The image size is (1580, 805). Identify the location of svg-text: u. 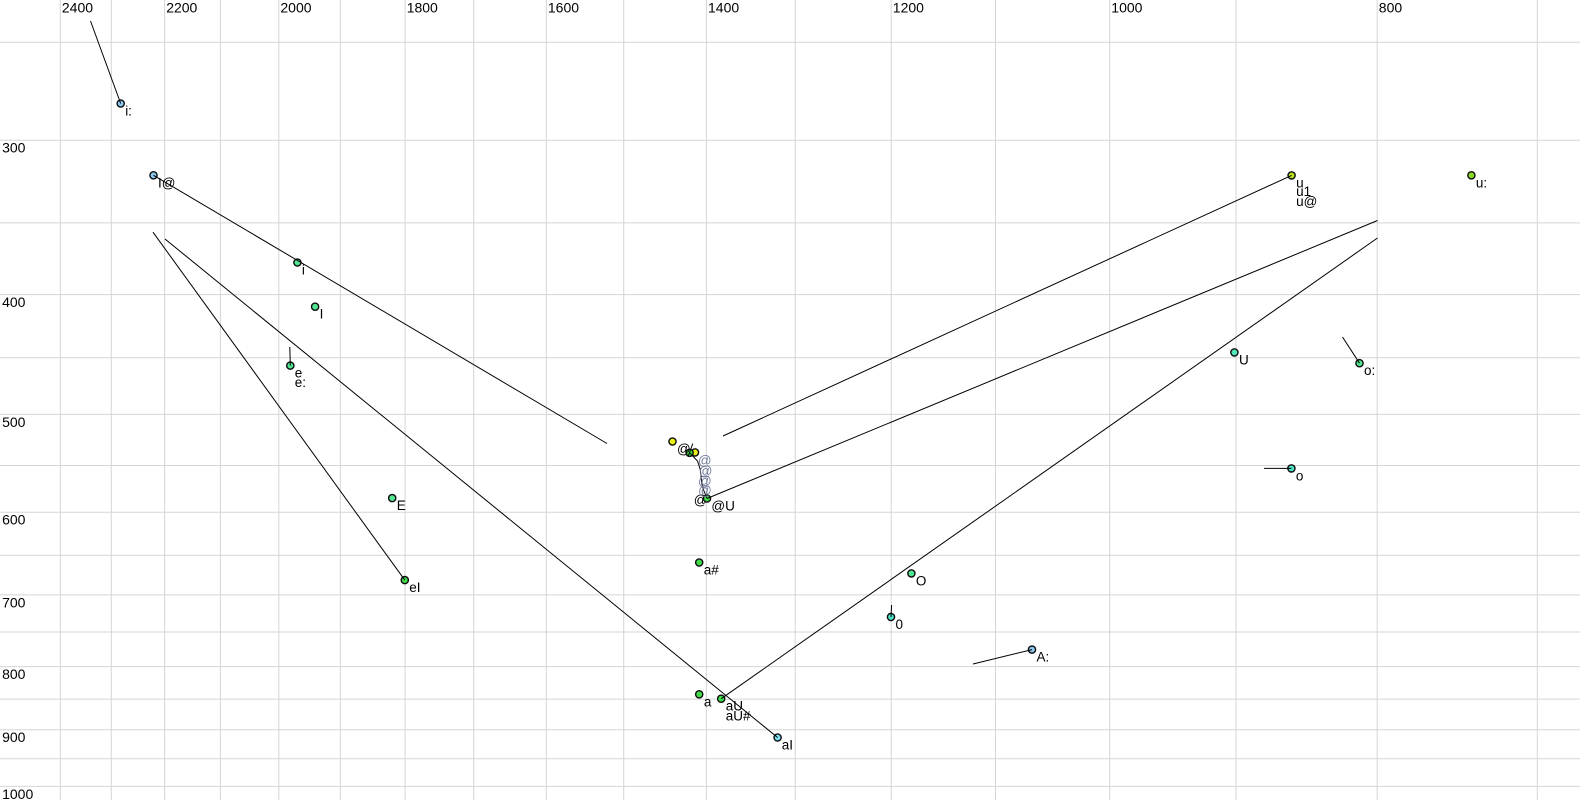
(1300, 182).